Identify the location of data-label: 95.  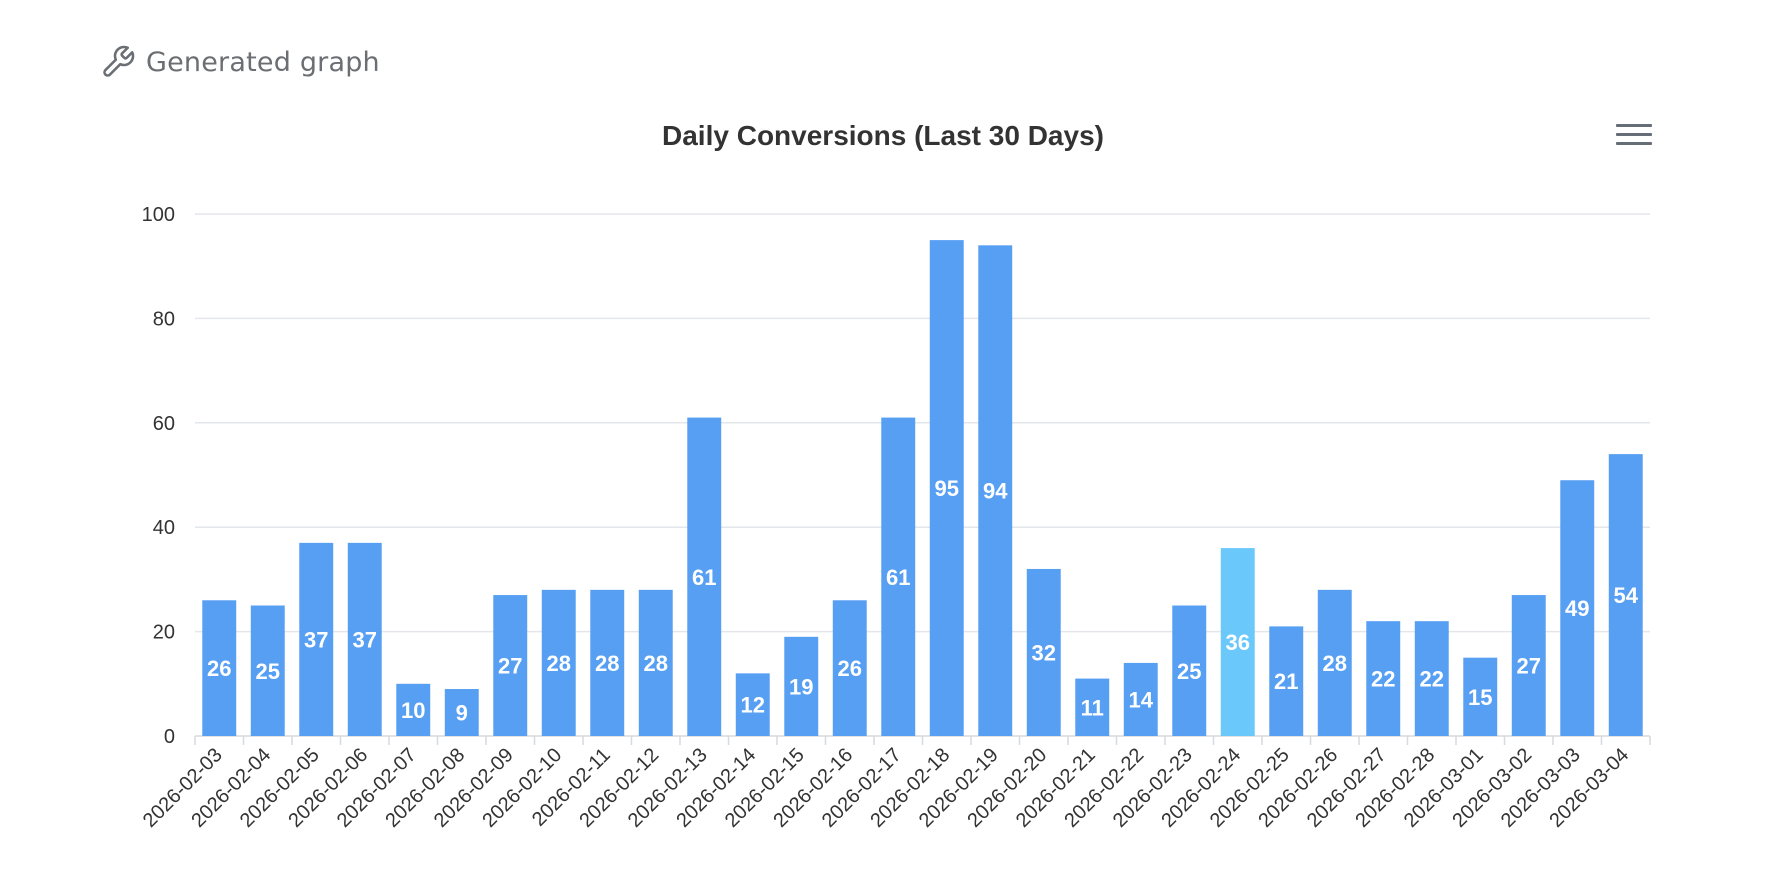
(947, 488).